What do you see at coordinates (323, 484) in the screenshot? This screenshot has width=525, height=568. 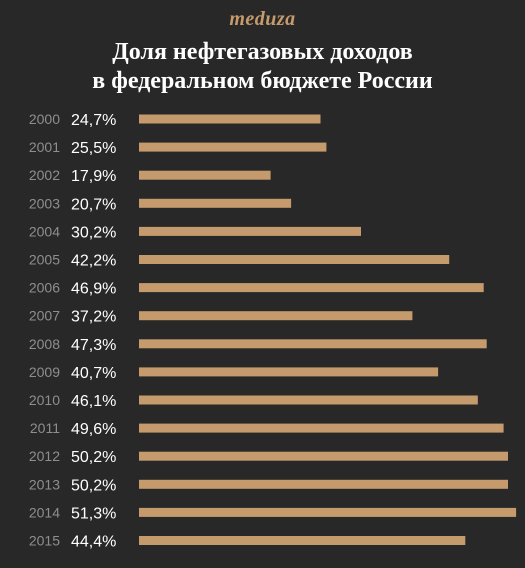 I see `bar-2013` at bounding box center [323, 484].